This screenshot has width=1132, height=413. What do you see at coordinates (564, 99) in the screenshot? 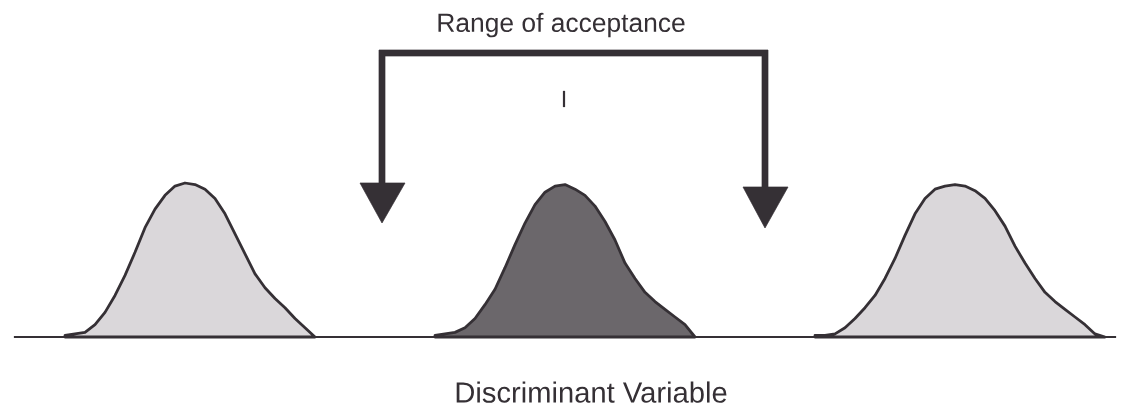
I see `text: I` at bounding box center [564, 99].